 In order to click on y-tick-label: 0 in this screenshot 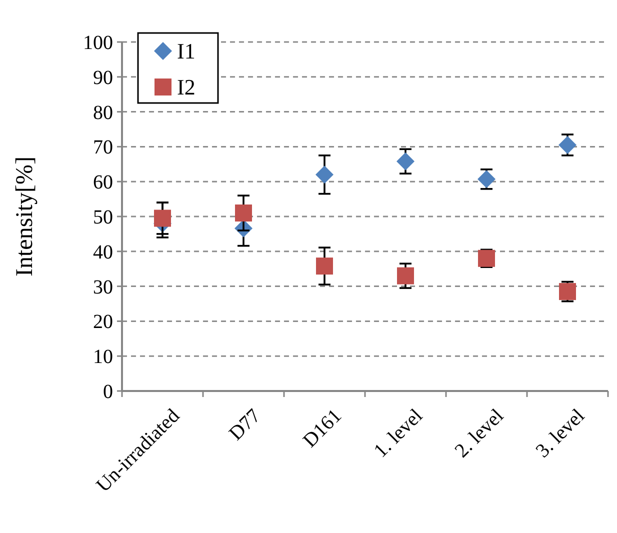, I will do `click(108, 392)`.